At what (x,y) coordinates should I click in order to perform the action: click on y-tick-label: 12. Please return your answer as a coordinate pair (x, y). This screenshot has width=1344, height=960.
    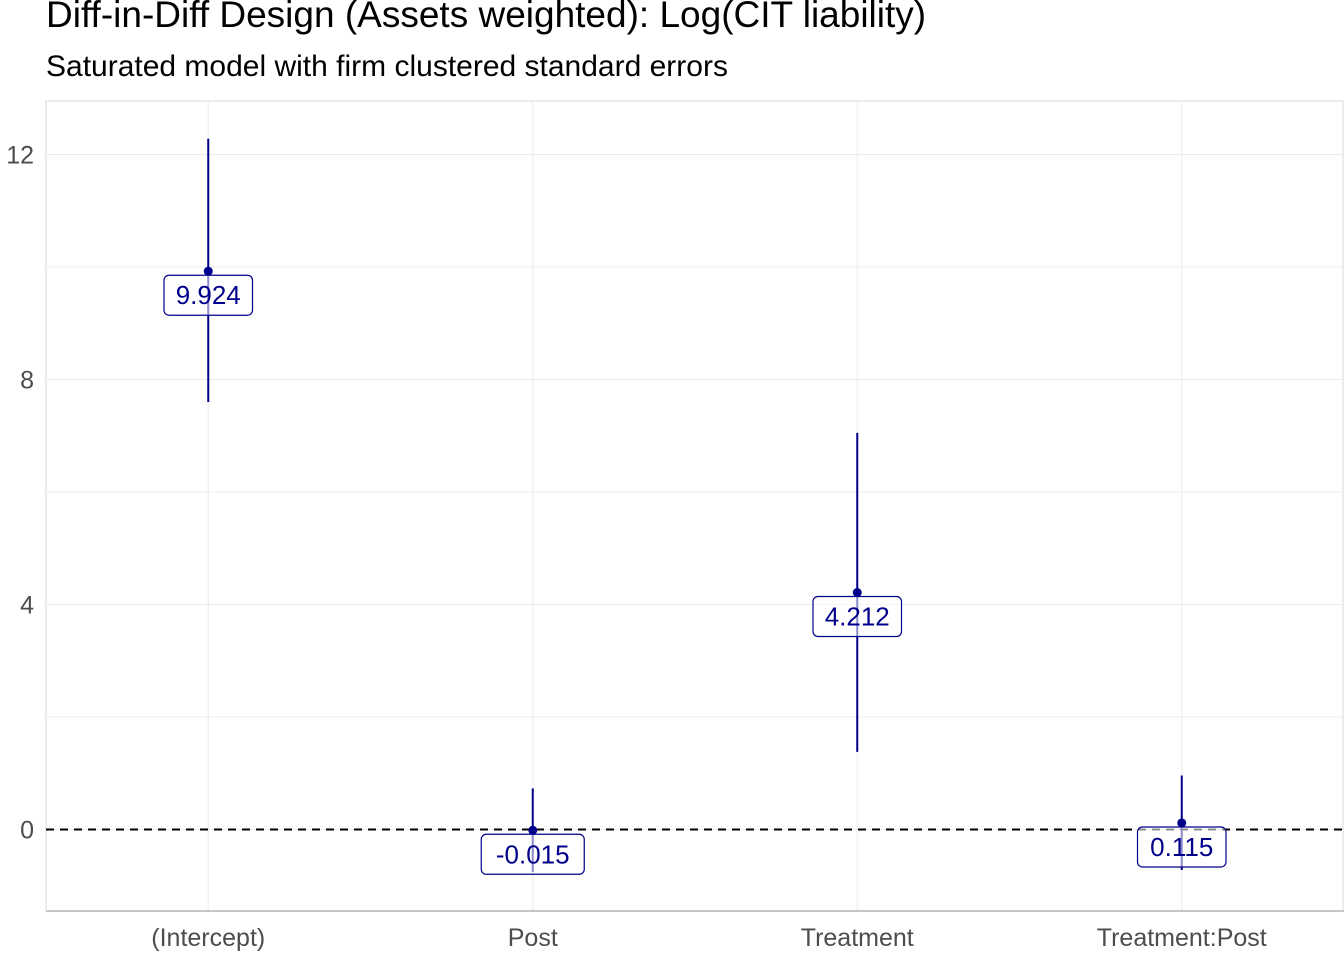
    Looking at the image, I should click on (20, 155).